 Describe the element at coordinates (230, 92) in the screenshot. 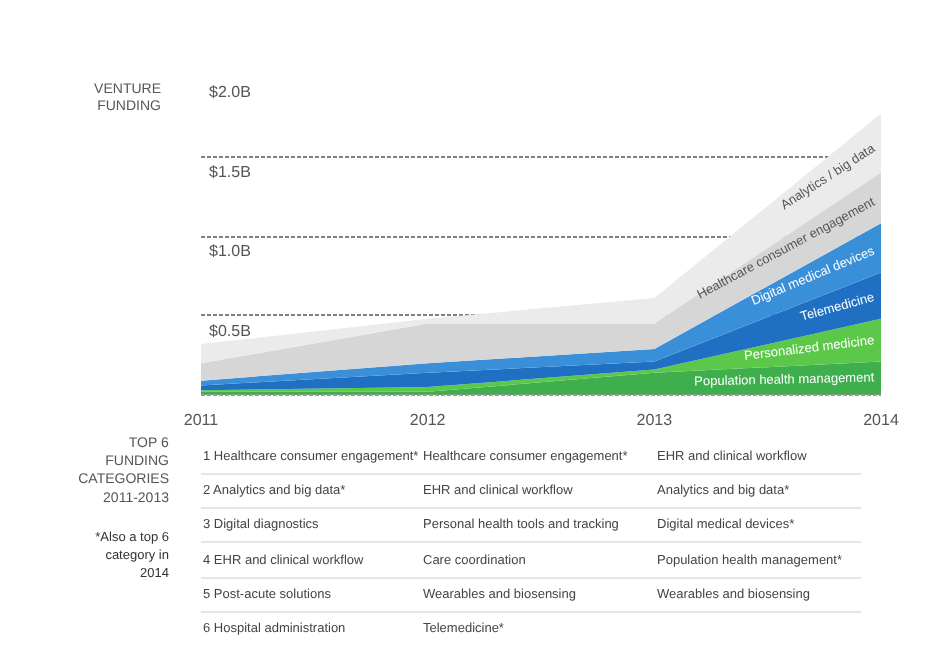

I see `y-tick-label: $2.0B` at that location.